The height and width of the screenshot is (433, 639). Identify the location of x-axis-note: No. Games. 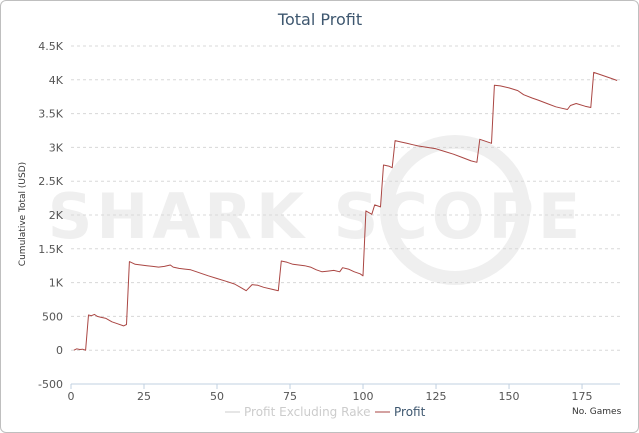
(597, 412).